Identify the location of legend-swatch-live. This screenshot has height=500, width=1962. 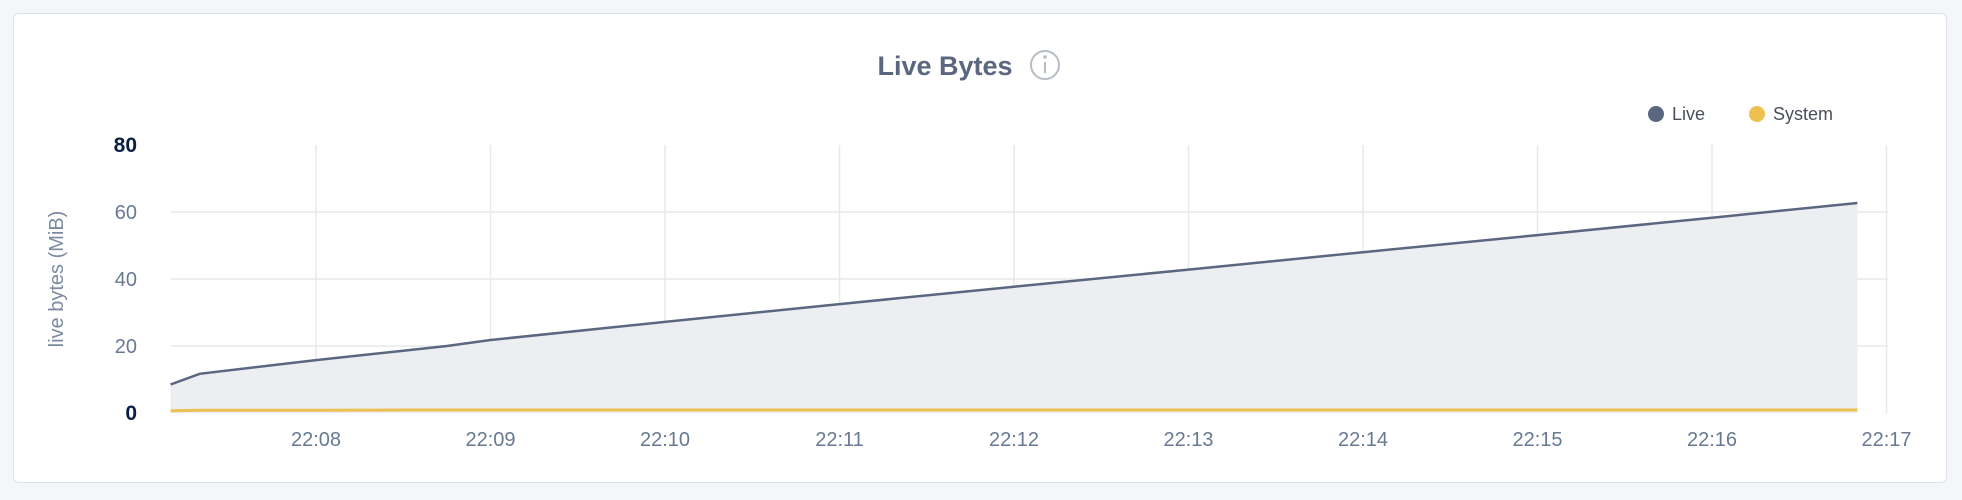
(1656, 114).